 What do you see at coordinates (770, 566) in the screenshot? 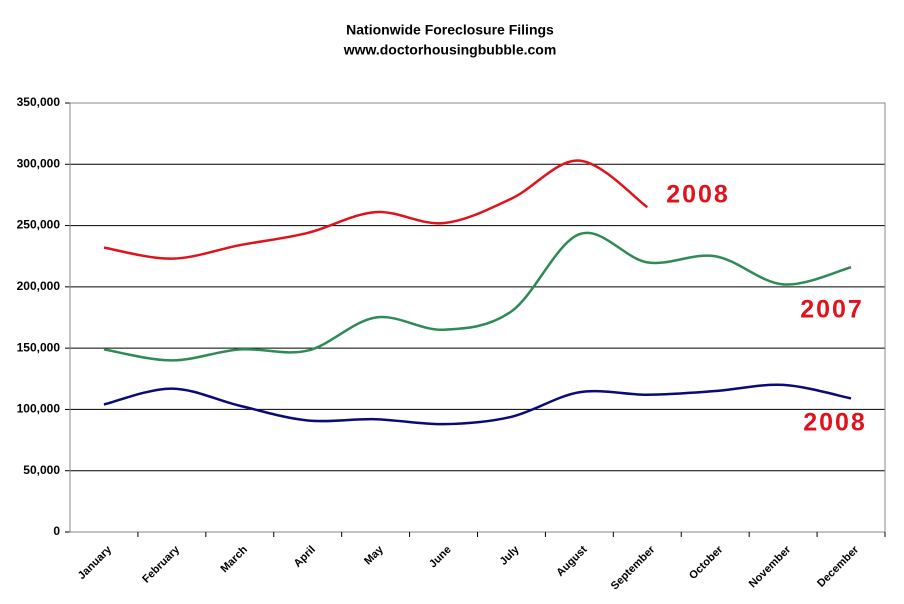
I see `x-tick-label: November` at bounding box center [770, 566].